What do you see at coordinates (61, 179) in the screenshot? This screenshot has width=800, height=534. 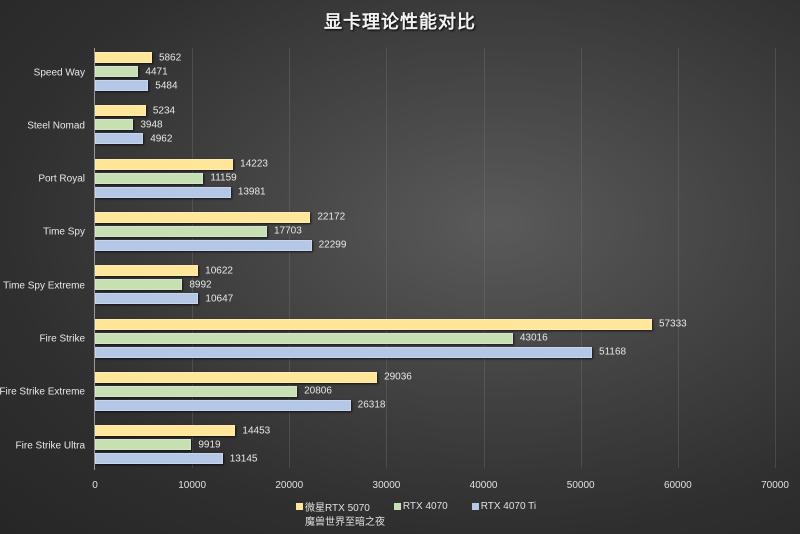 I see `category-label: Port Royal` at bounding box center [61, 179].